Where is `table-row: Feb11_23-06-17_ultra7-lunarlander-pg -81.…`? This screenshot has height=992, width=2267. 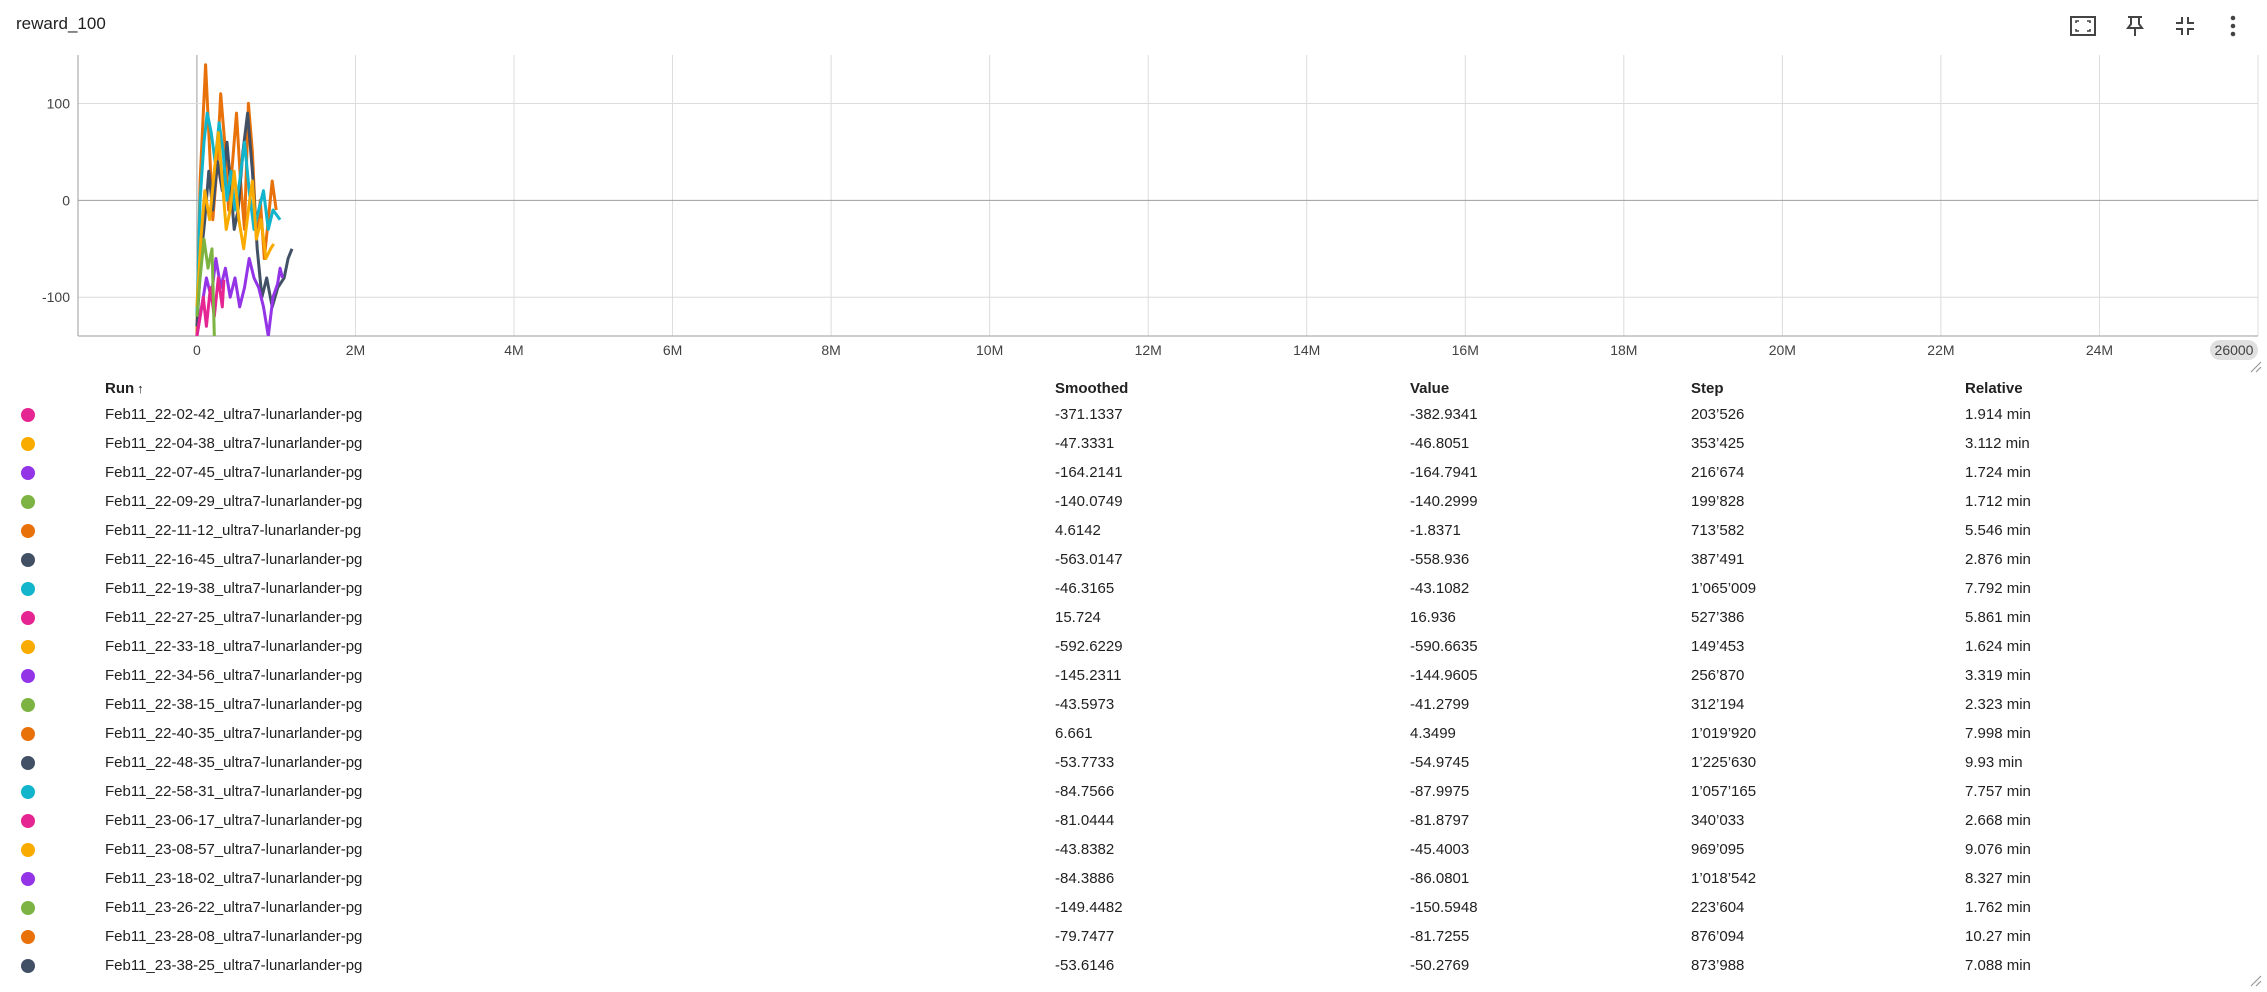 table-row: Feb11_23-06-17_ultra7-lunarlander-pg -81.… is located at coordinates (1133, 820).